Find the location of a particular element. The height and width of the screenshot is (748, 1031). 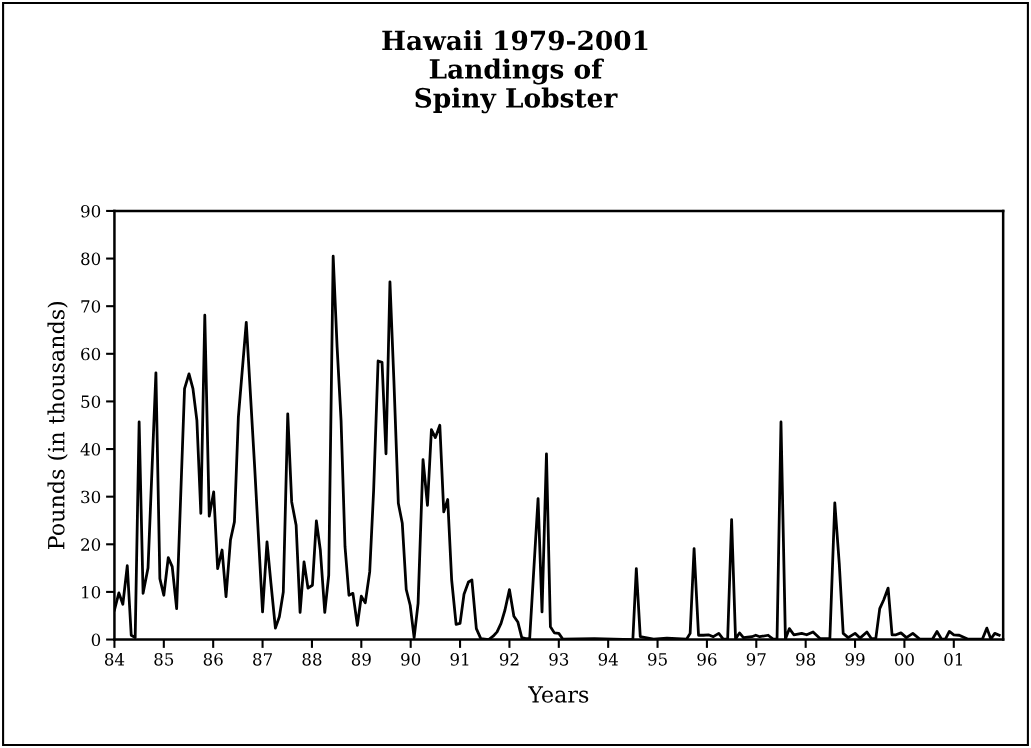

x-tick-label: 89 is located at coordinates (361, 659).